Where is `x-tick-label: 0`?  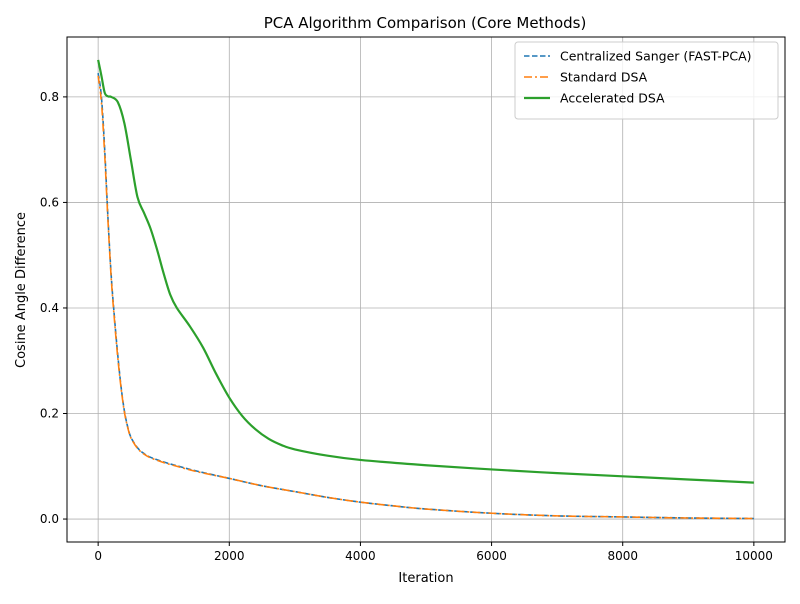 x-tick-label: 0 is located at coordinates (98, 556).